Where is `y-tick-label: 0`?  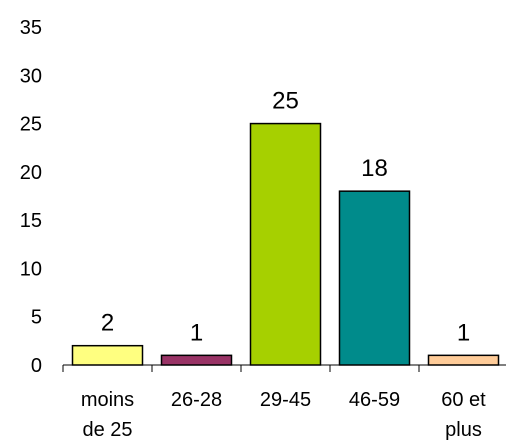
y-tick-label: 0 is located at coordinates (36, 366).